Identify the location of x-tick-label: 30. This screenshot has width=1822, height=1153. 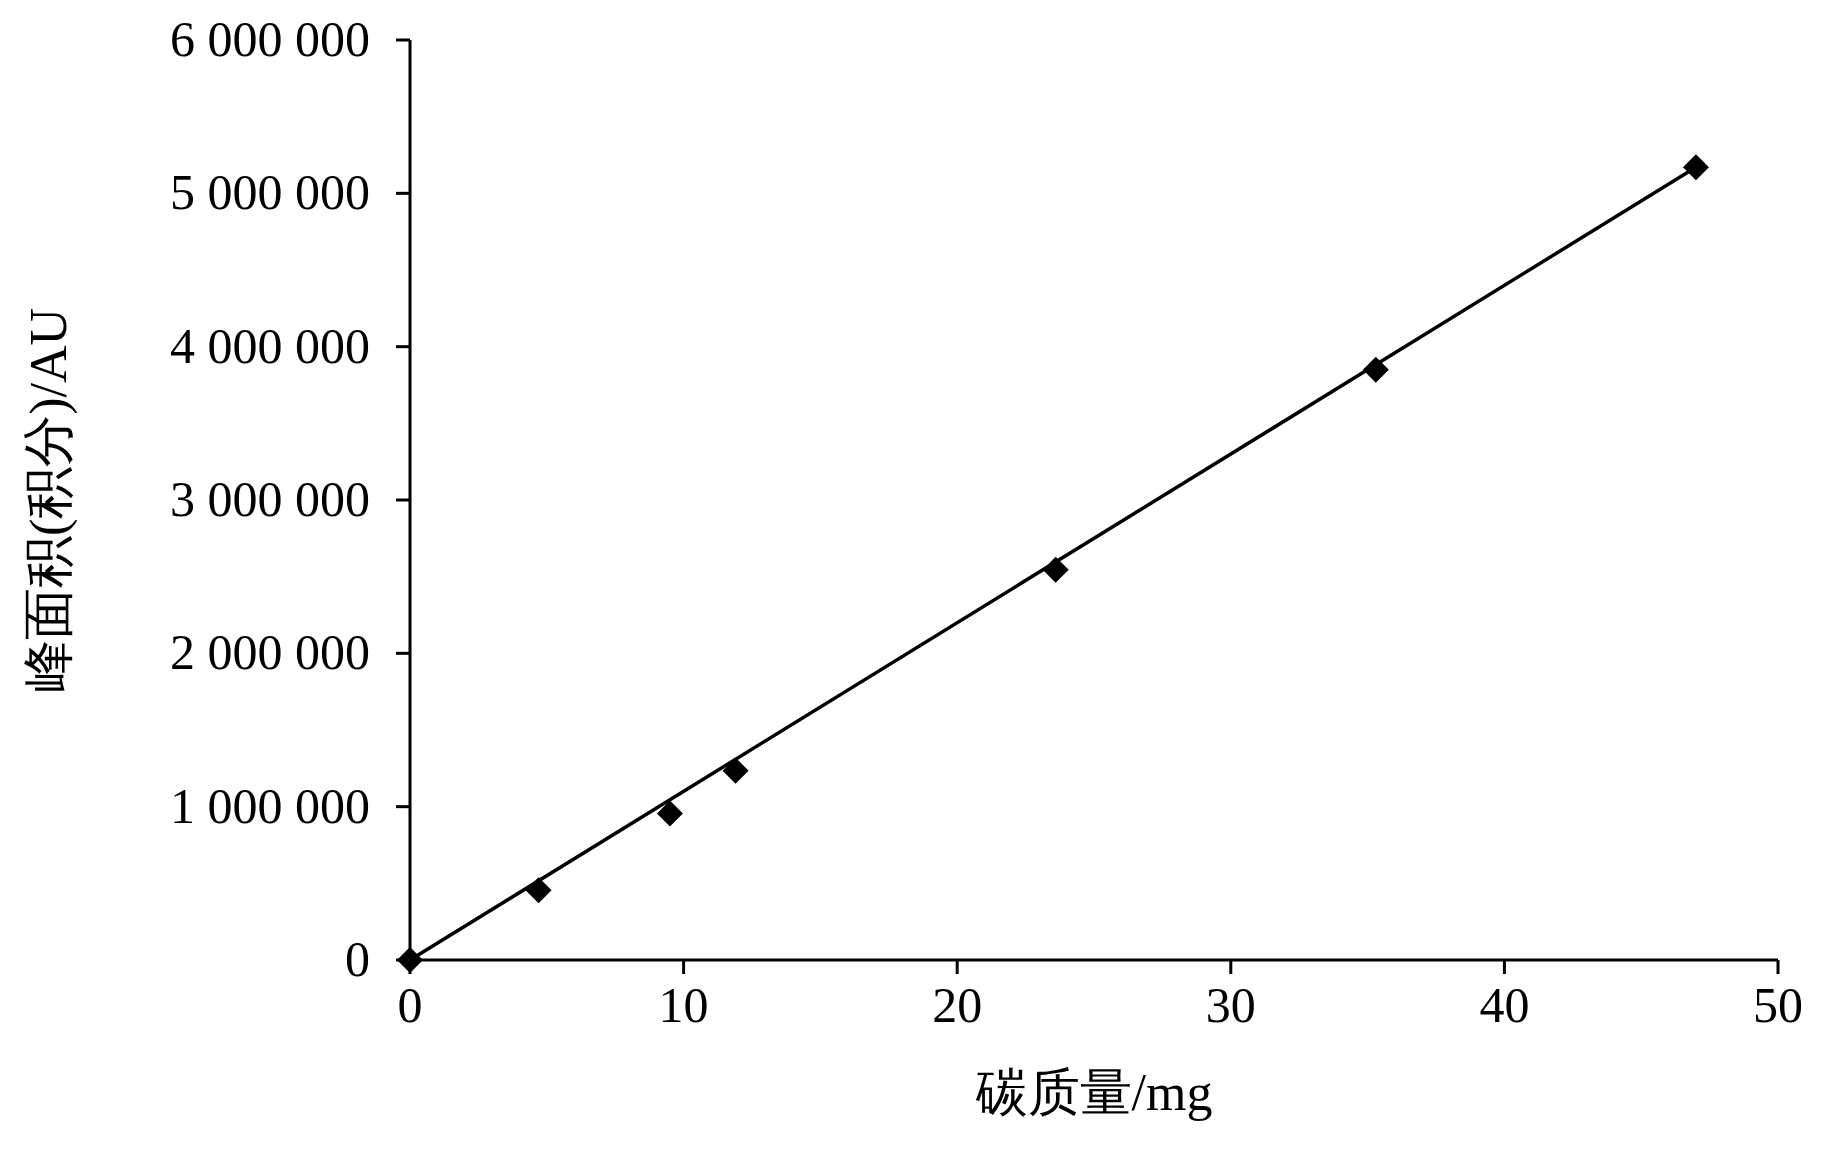
(1230, 1005).